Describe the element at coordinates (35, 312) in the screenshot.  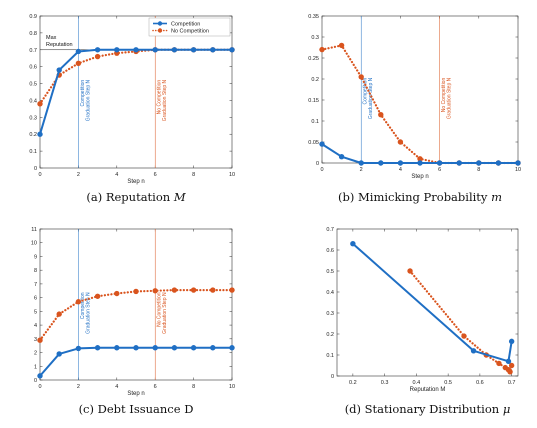
I see `y-tick-label: 5` at that location.